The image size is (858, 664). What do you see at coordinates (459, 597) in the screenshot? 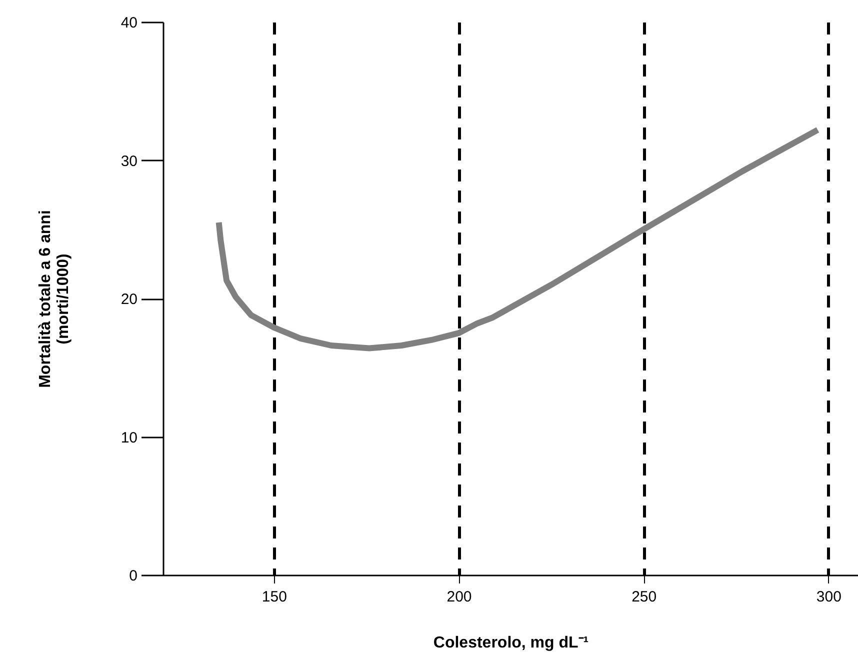
I see `x-tick-label: 200` at bounding box center [459, 597].